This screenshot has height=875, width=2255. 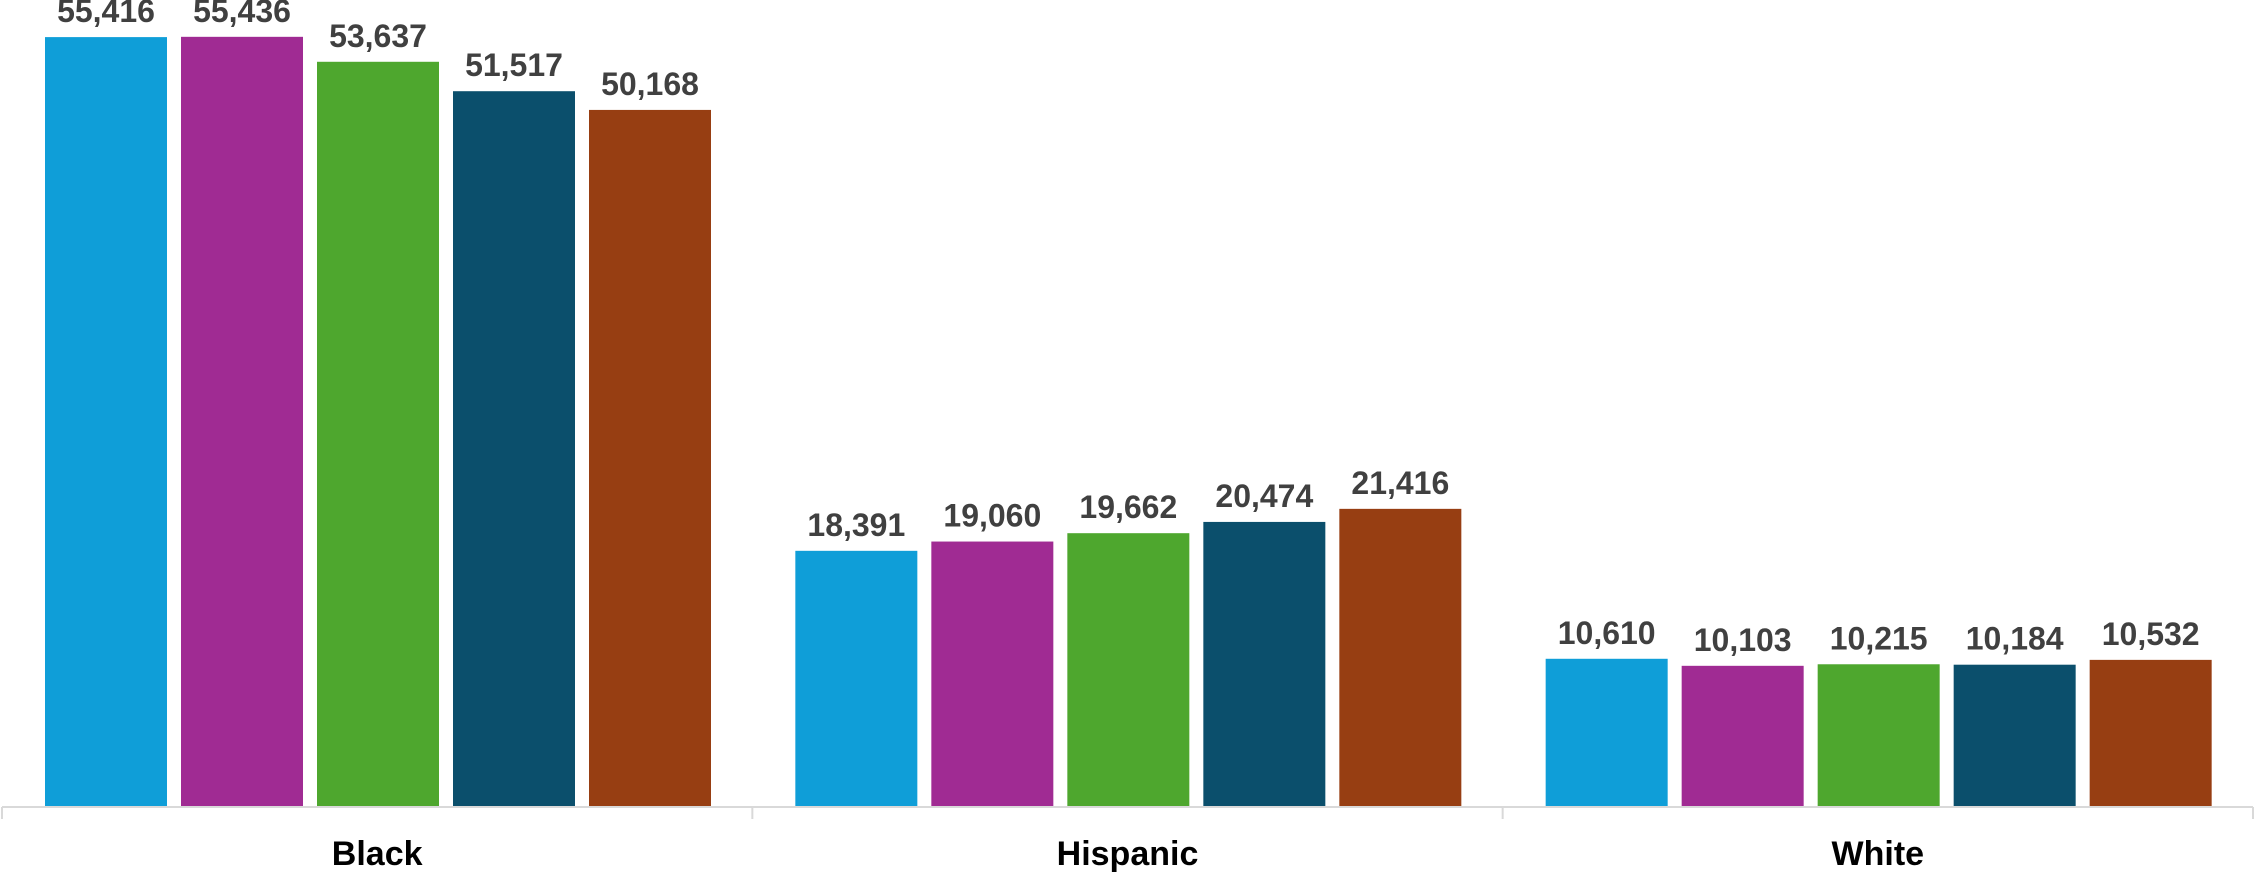 I want to click on data-label-black-4: 51,517, so click(x=514, y=65).